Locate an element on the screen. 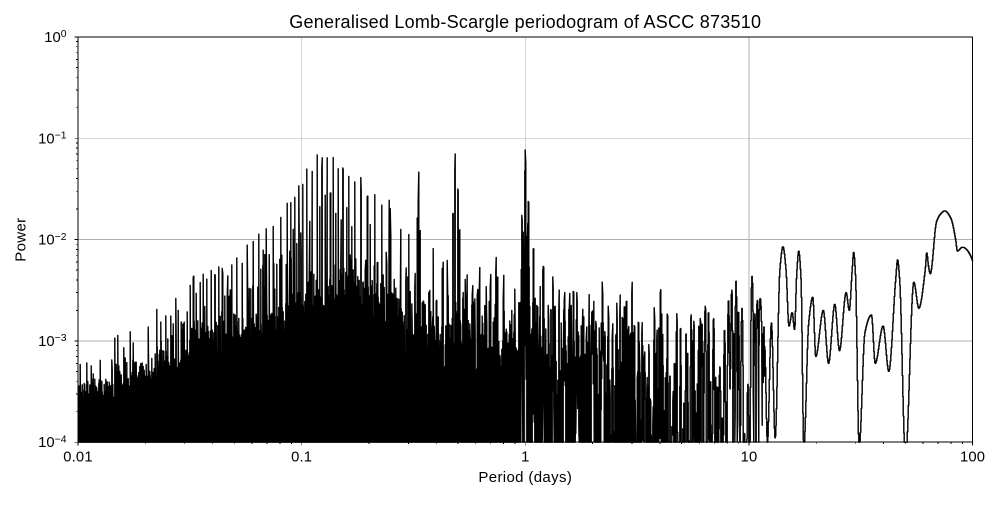  svg-text: 0.1 is located at coordinates (301, 458).